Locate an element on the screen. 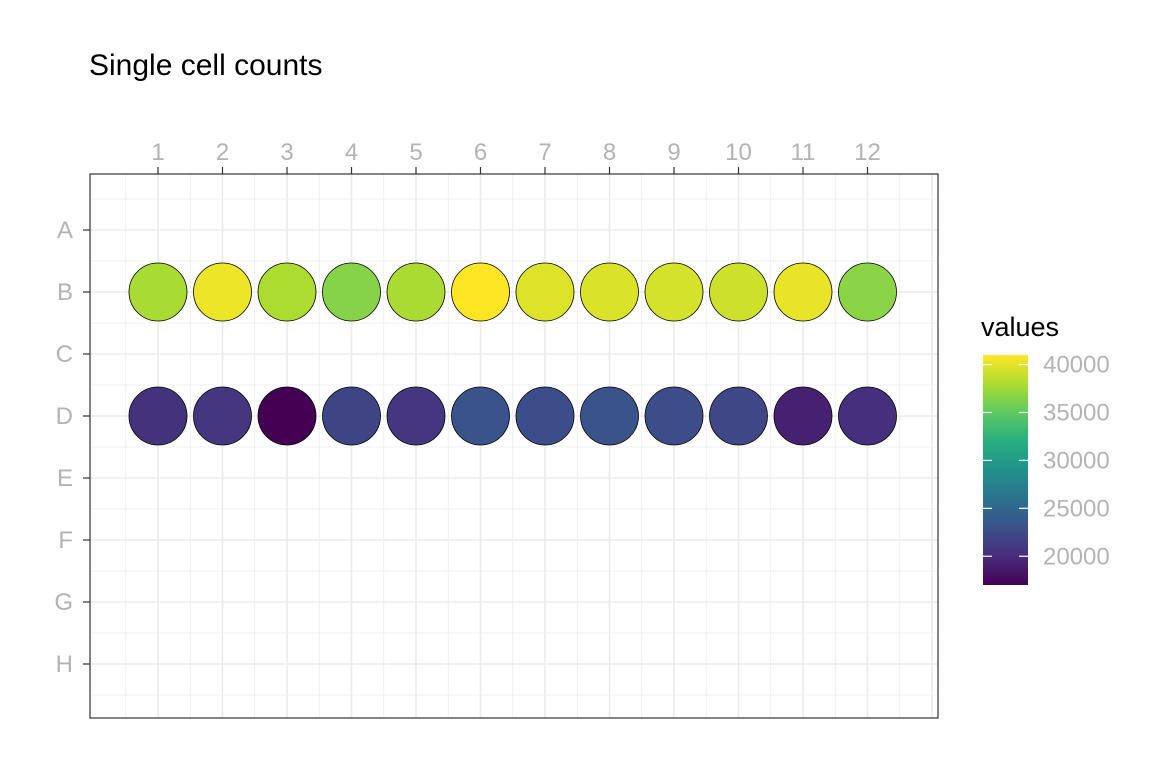  x-tick-label: 10 is located at coordinates (738, 152).